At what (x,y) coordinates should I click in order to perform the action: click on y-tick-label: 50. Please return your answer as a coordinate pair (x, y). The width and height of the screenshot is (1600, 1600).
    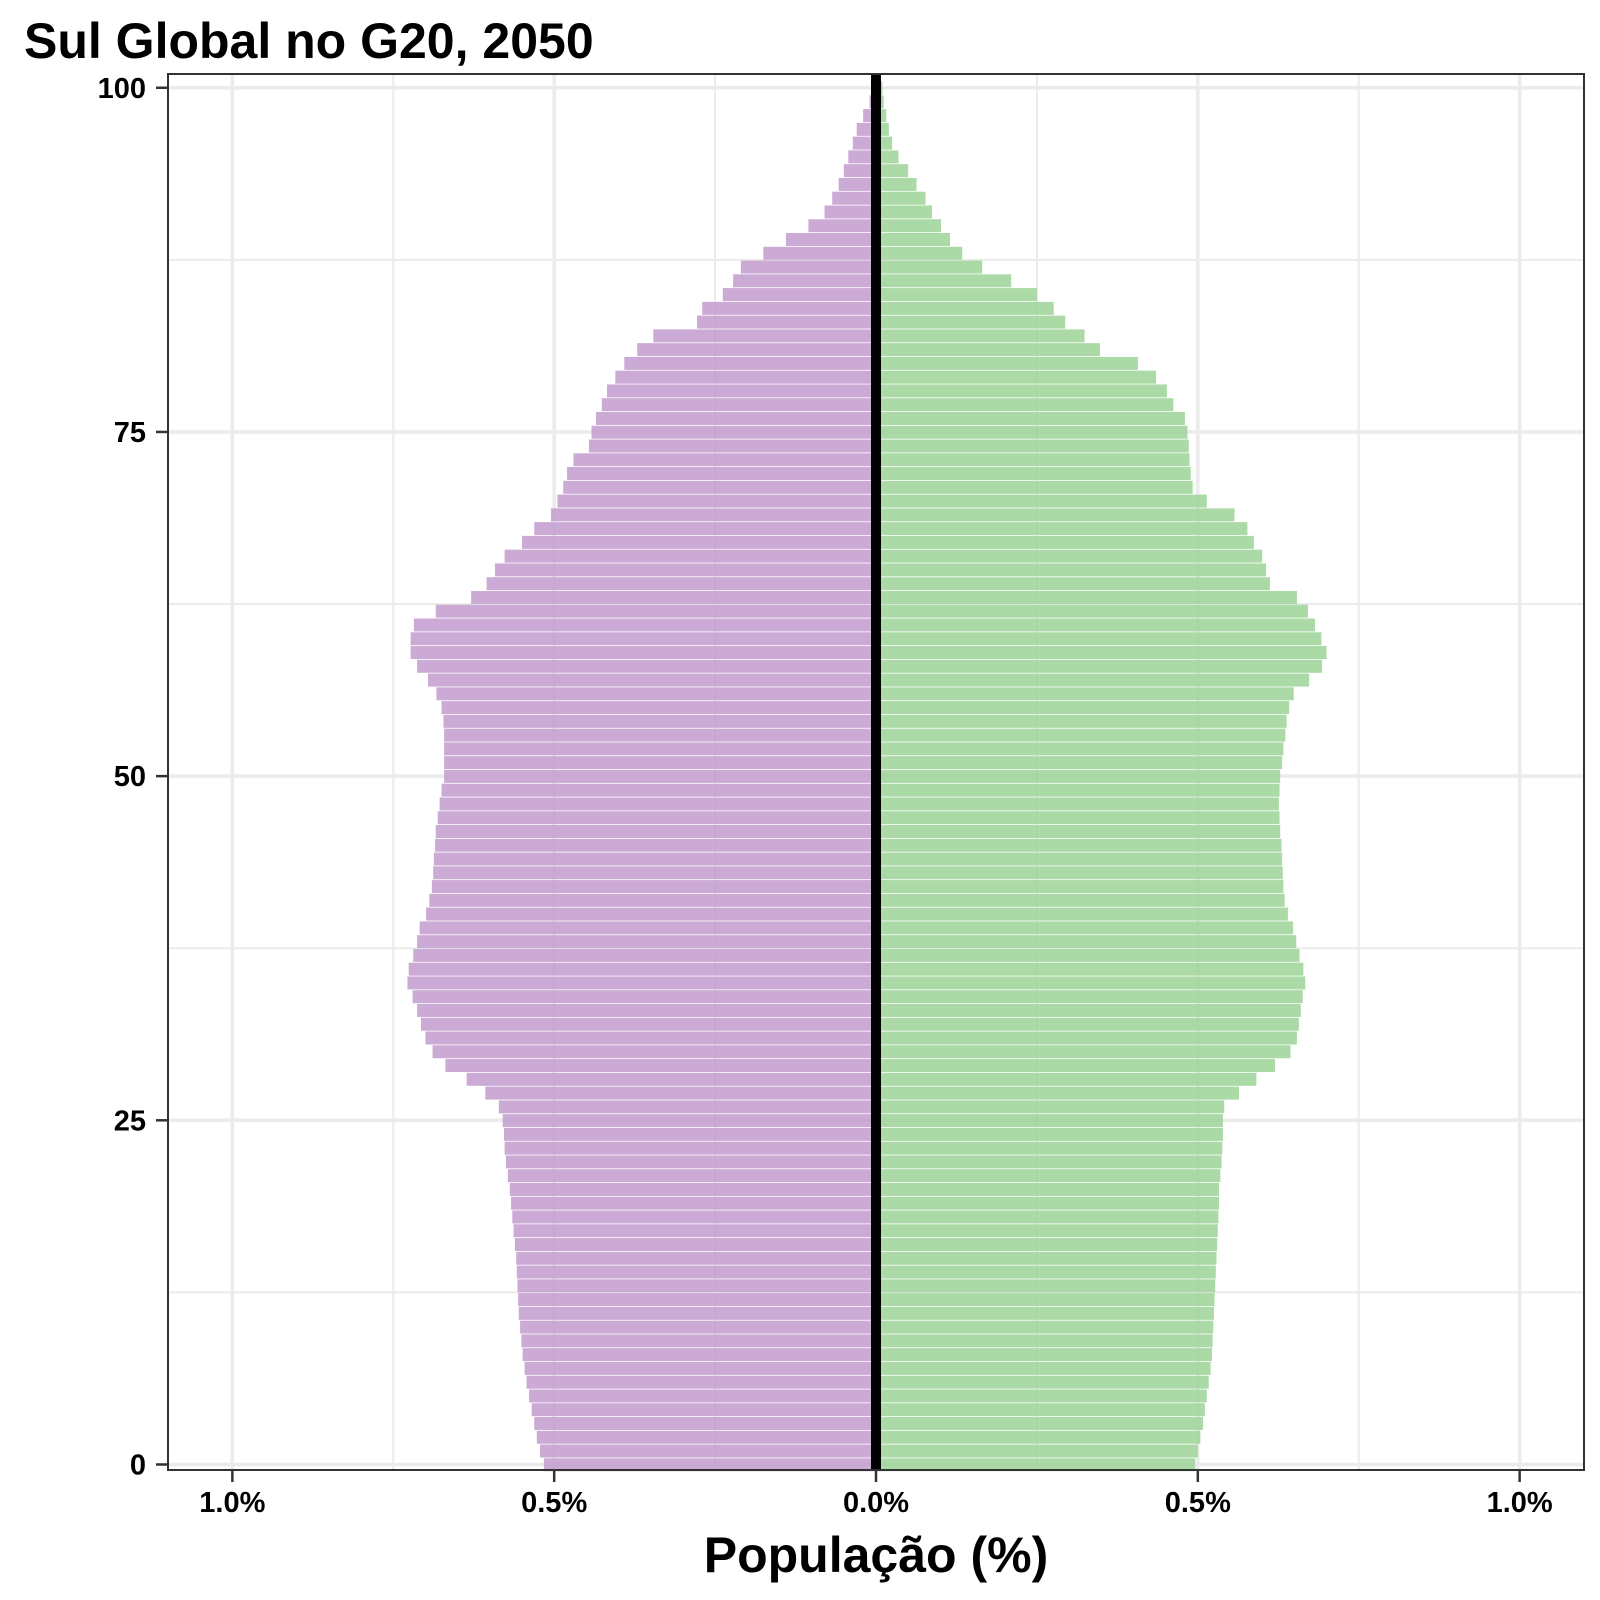
    Looking at the image, I should click on (130, 777).